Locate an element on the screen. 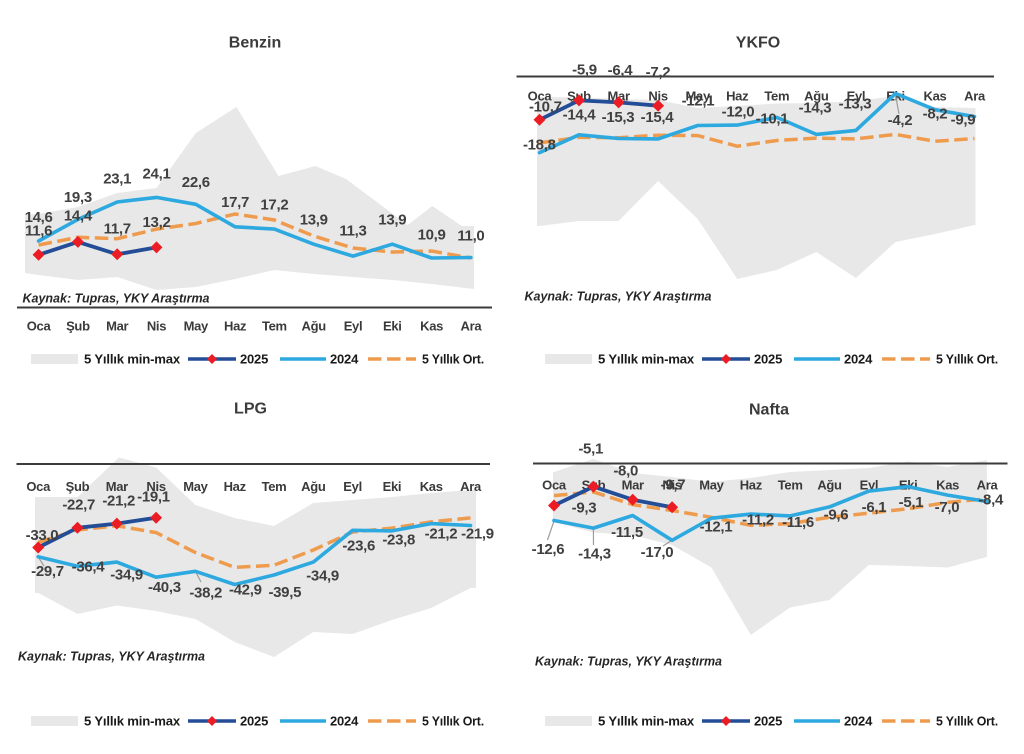 The width and height of the screenshot is (1024, 754). svg-text: -10,7 is located at coordinates (545, 107).